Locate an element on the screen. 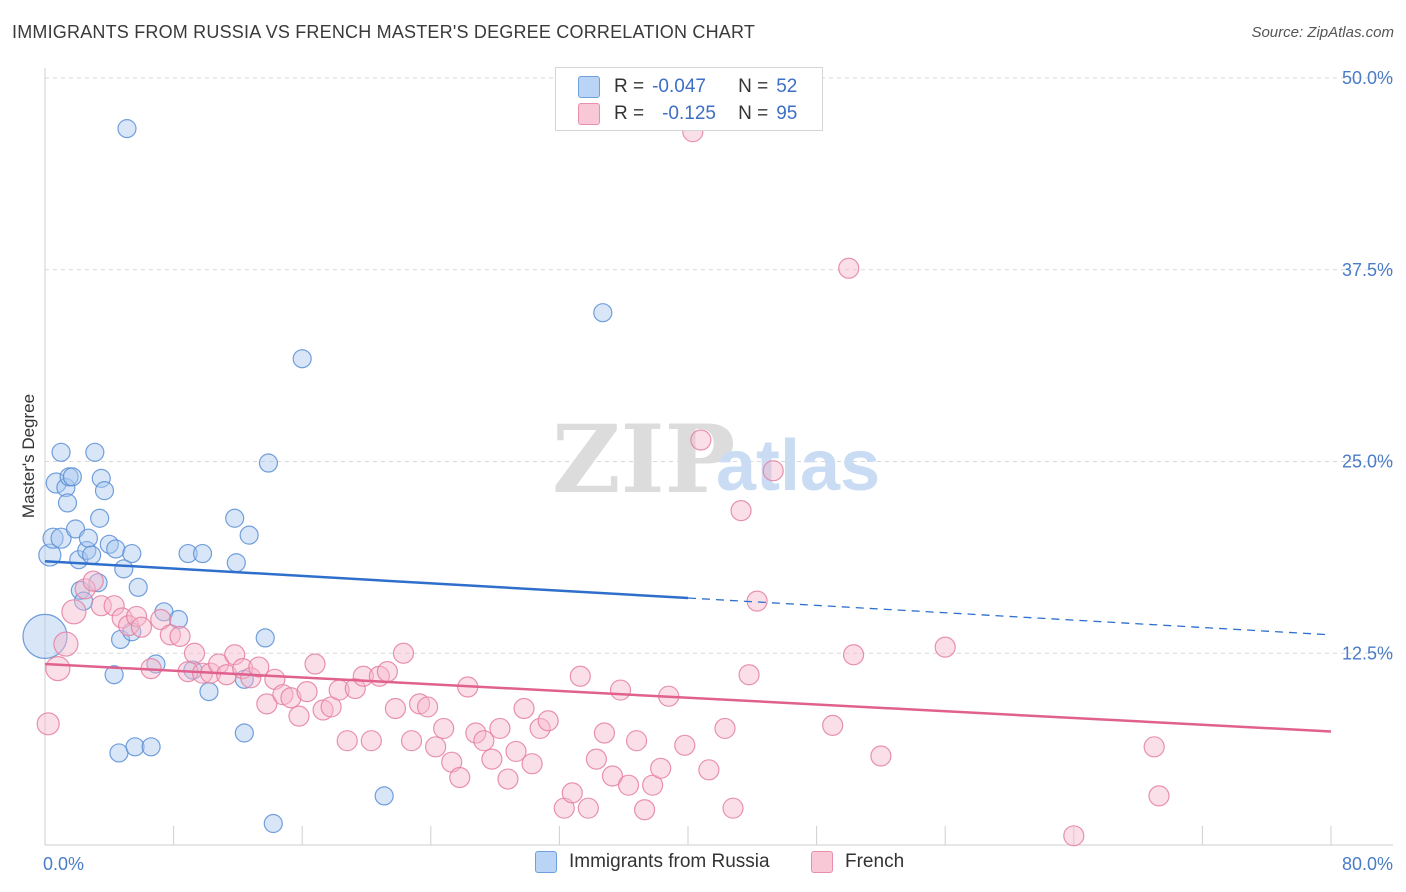  legend-swatch-pink is located at coordinates (822, 862).